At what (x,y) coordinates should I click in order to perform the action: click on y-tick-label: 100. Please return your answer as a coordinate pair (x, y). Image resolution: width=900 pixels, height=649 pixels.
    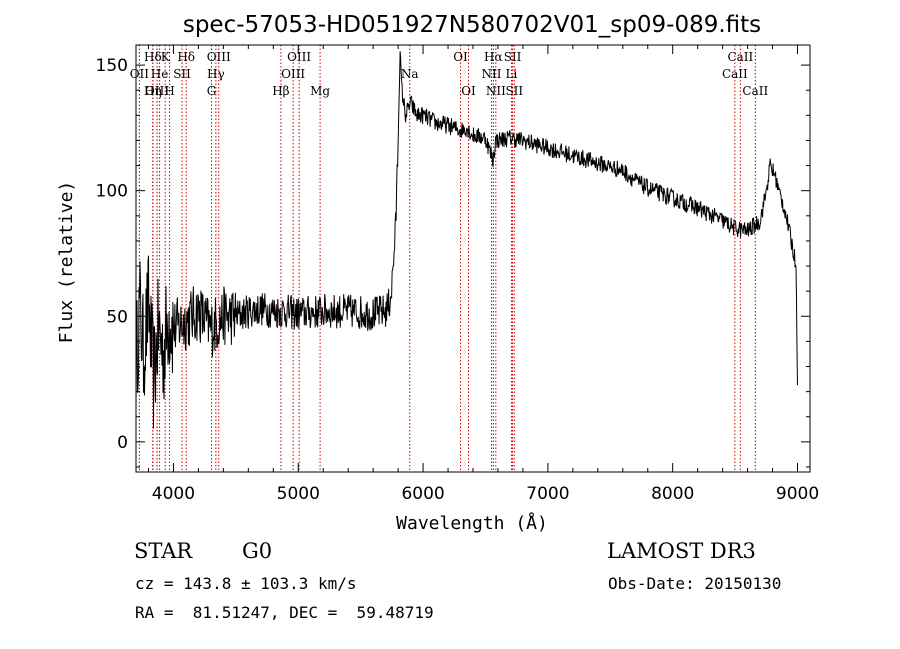
    Looking at the image, I should click on (112, 192).